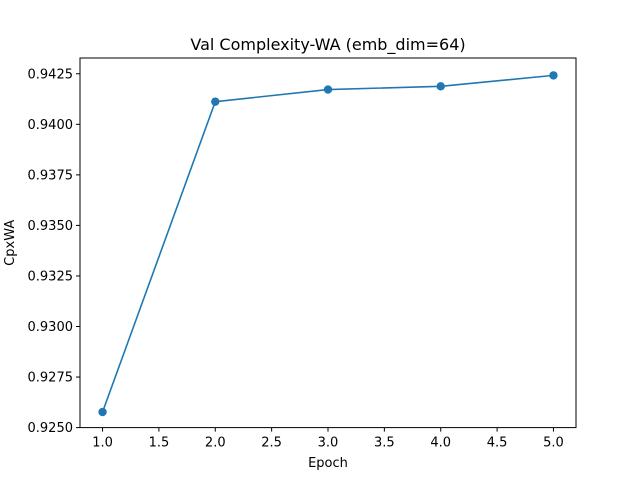 Image resolution: width=640 pixels, height=480 pixels. What do you see at coordinates (51, 74) in the screenshot?
I see `y-tick-label: 0.9425` at bounding box center [51, 74].